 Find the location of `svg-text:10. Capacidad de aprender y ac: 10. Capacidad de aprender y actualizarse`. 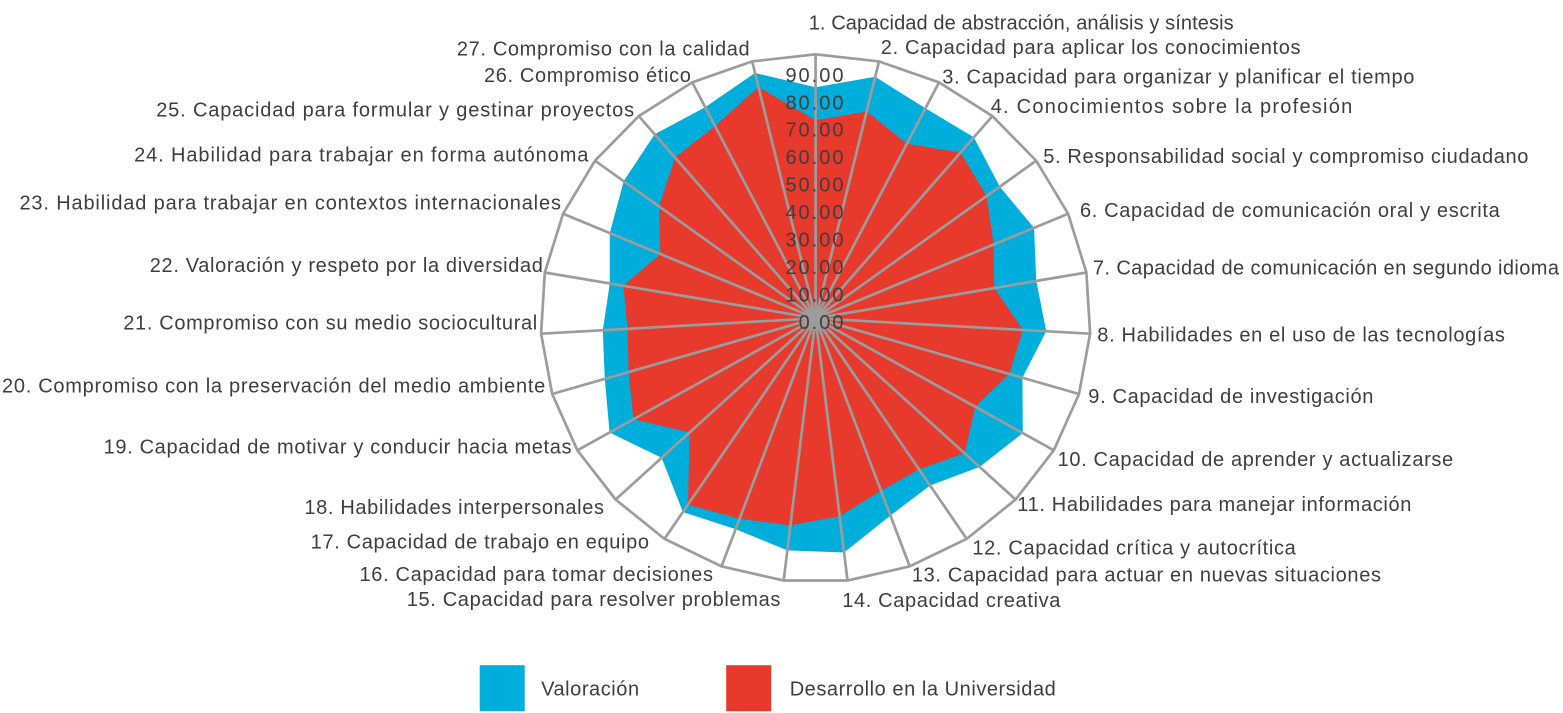

svg-text:10. Capacidad de aprender y ac: 10. Capacidad de aprender y actualizarse is located at coordinates (1256, 460).